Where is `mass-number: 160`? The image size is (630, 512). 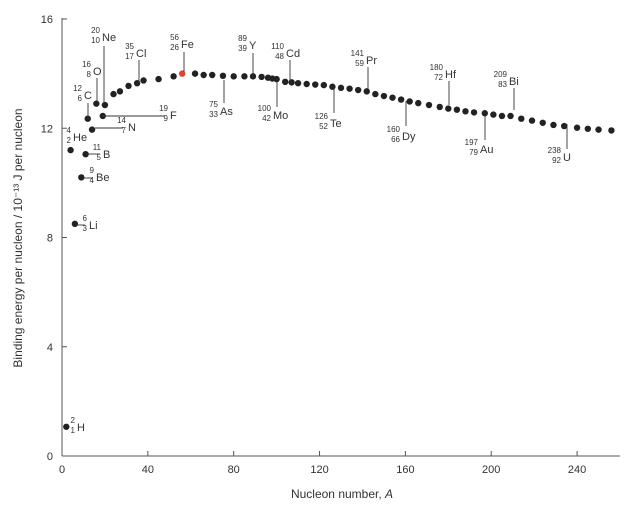 mass-number: 160 is located at coordinates (394, 129).